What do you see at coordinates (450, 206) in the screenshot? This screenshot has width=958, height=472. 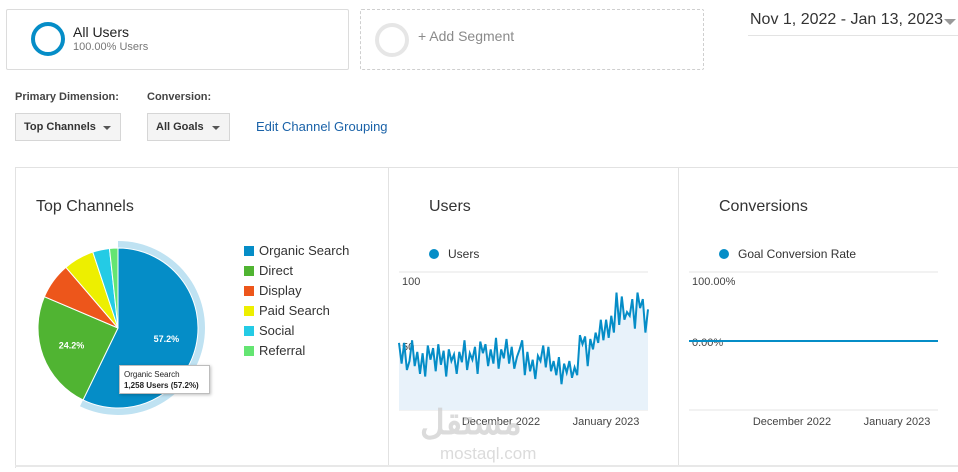 I see `users-title: Users` at bounding box center [450, 206].